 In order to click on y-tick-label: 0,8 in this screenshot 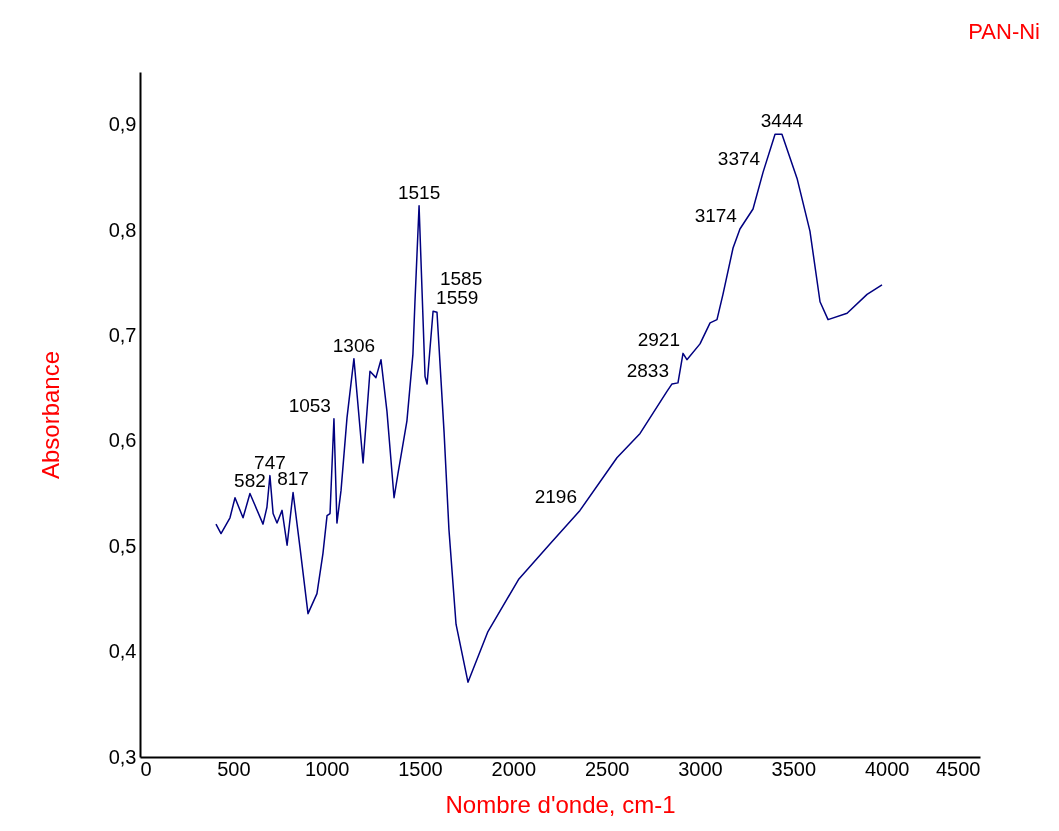, I will do `click(122, 229)`.